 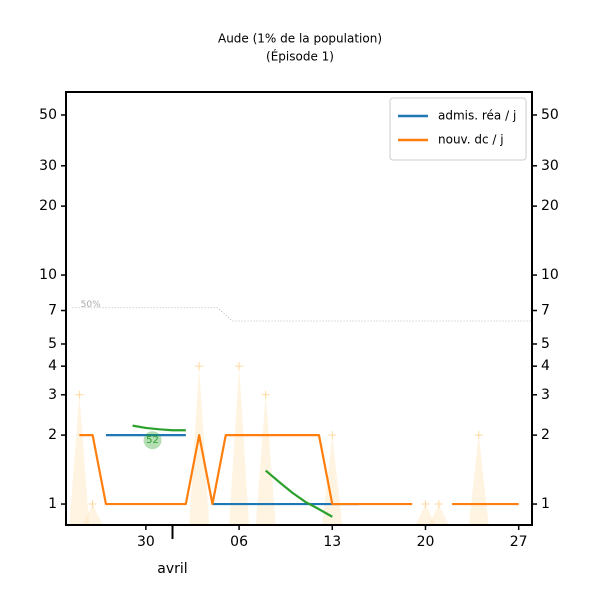 What do you see at coordinates (172, 569) in the screenshot?
I see `x-month-label: avril` at bounding box center [172, 569].